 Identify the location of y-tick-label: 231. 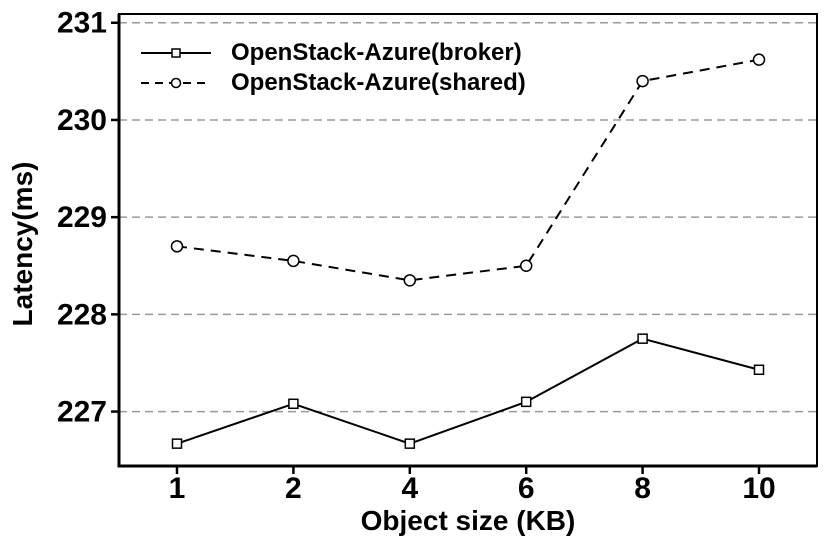
(82, 23).